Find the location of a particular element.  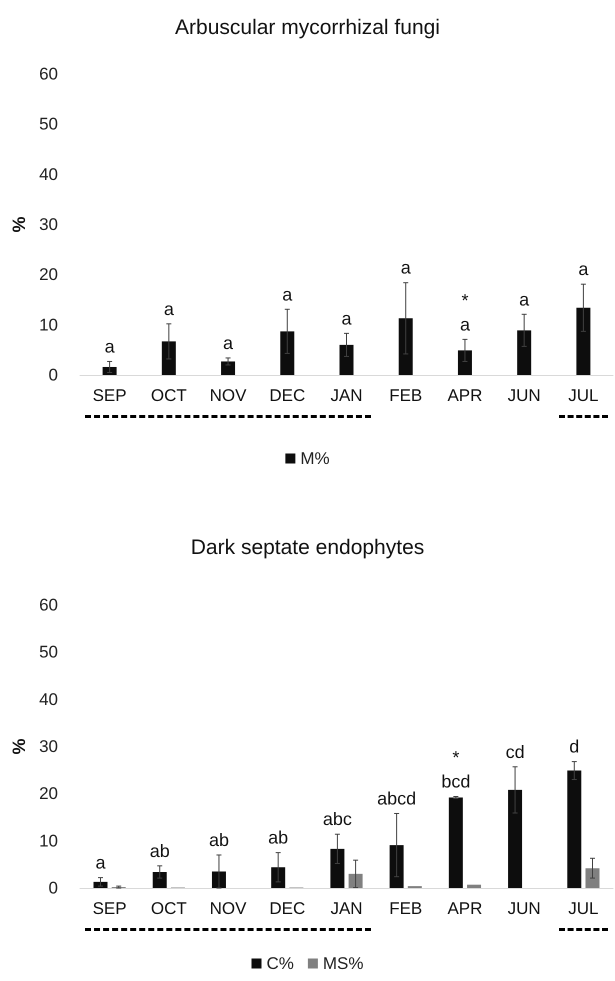

data-label: * a is located at coordinates (465, 312).